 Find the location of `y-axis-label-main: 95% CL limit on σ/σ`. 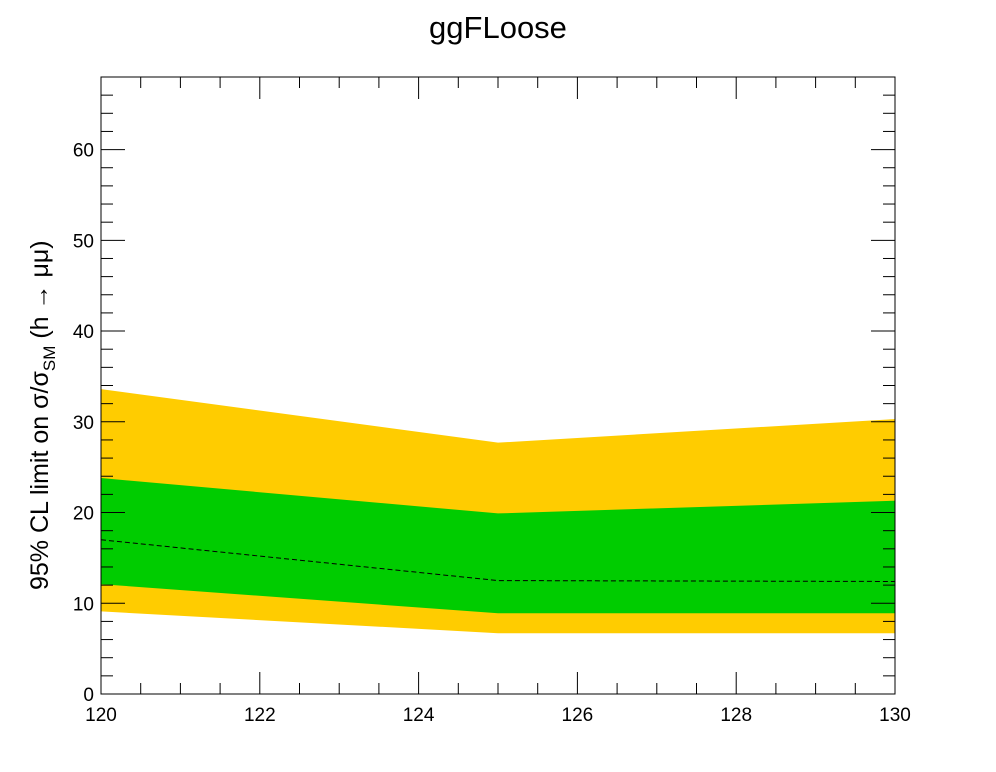

y-axis-label-main: 95% CL limit on σ/σ is located at coordinates (40, 480).